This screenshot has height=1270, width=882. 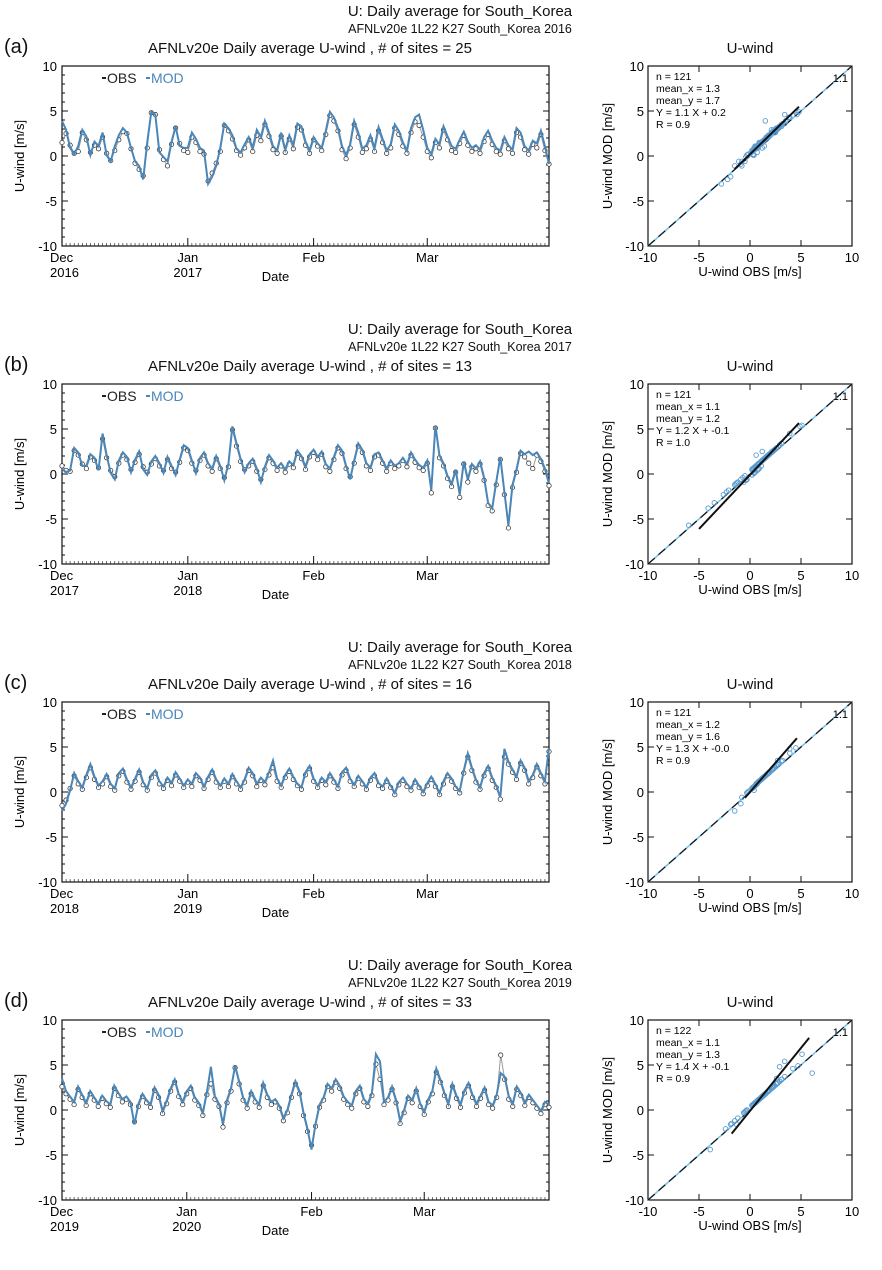 What do you see at coordinates (673, 761) in the screenshot?
I see `stats-line: R = 0.9` at bounding box center [673, 761].